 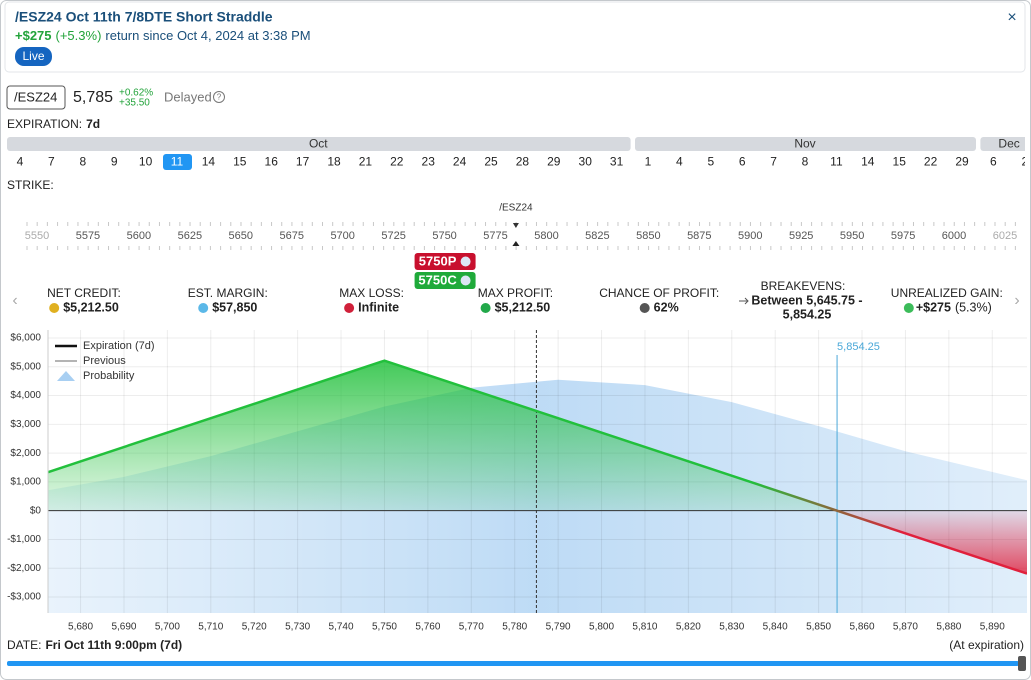 I want to click on header-card, so click(x=515, y=37).